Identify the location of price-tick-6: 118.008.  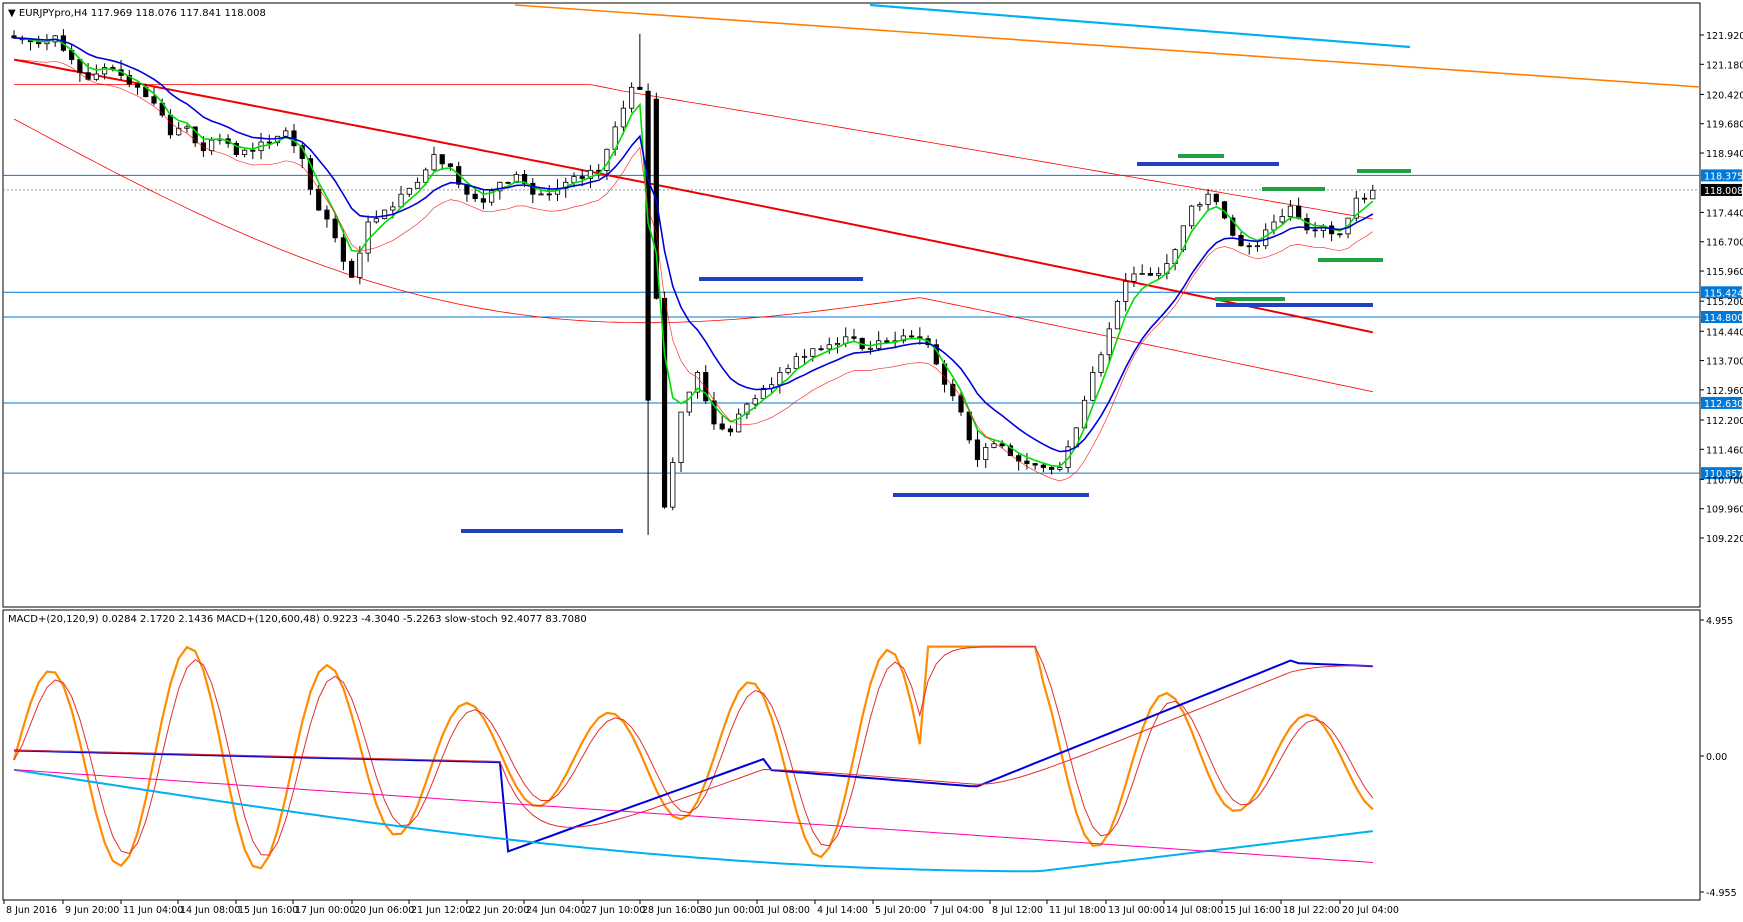
(1723, 191).